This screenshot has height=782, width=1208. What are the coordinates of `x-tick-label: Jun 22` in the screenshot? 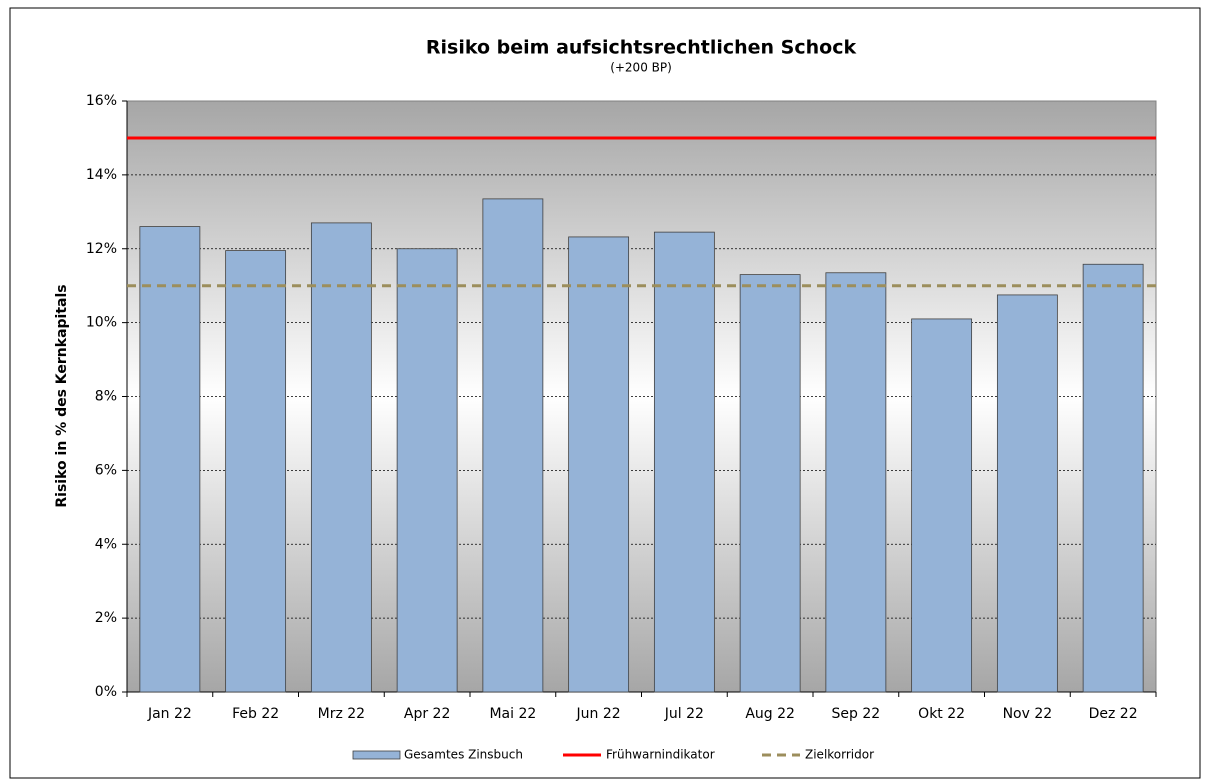 It's located at (598, 714).